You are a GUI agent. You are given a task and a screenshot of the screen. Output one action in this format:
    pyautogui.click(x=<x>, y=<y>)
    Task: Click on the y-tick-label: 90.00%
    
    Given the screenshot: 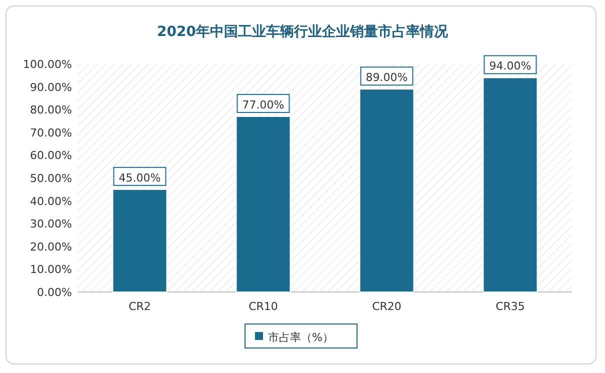 What is the action you would take?
    pyautogui.click(x=51, y=87)
    